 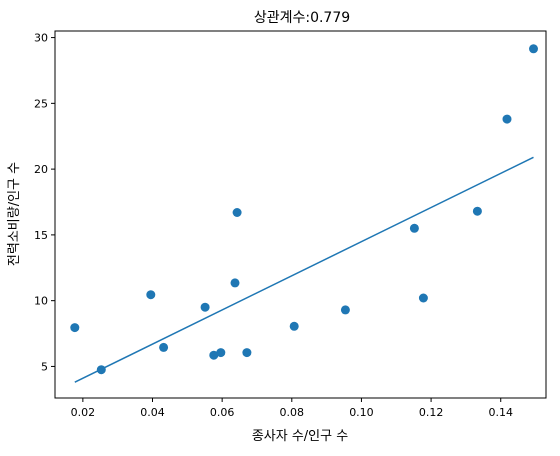 What do you see at coordinates (41, 301) in the screenshot?
I see `y-tick-label: 10` at bounding box center [41, 301].